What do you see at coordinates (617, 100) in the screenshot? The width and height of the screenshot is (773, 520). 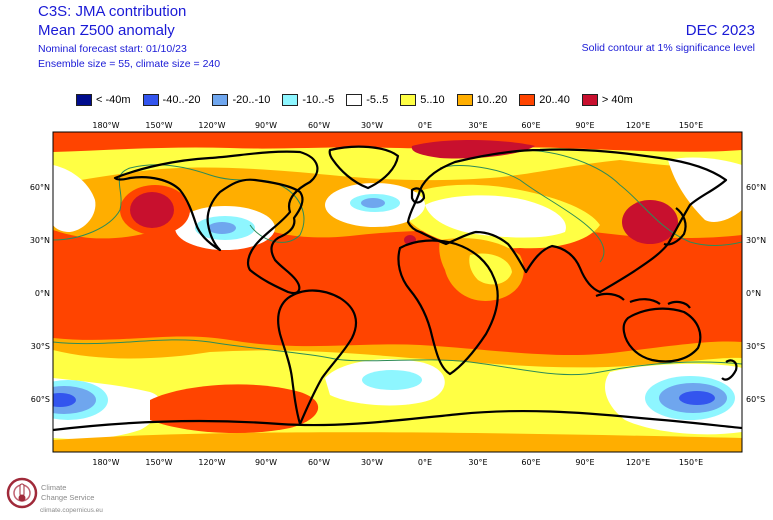 I see `legend-label: > 40m` at bounding box center [617, 100].